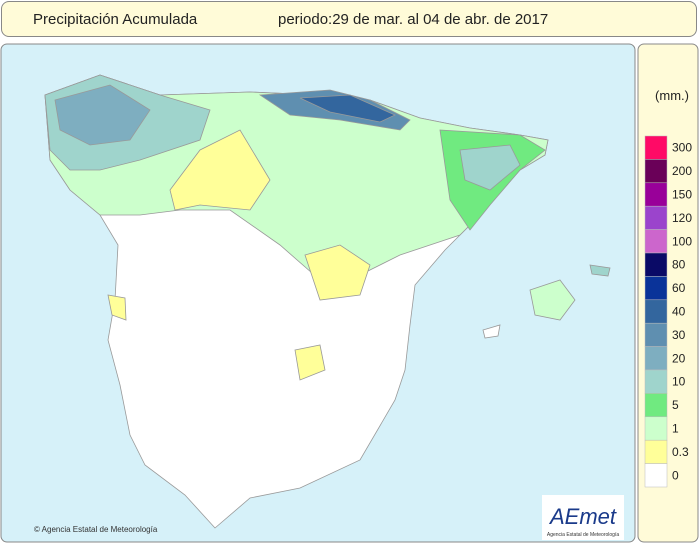 This screenshot has width=700, height=543. What do you see at coordinates (682, 241) in the screenshot?
I see `legend-label: 100` at bounding box center [682, 241].